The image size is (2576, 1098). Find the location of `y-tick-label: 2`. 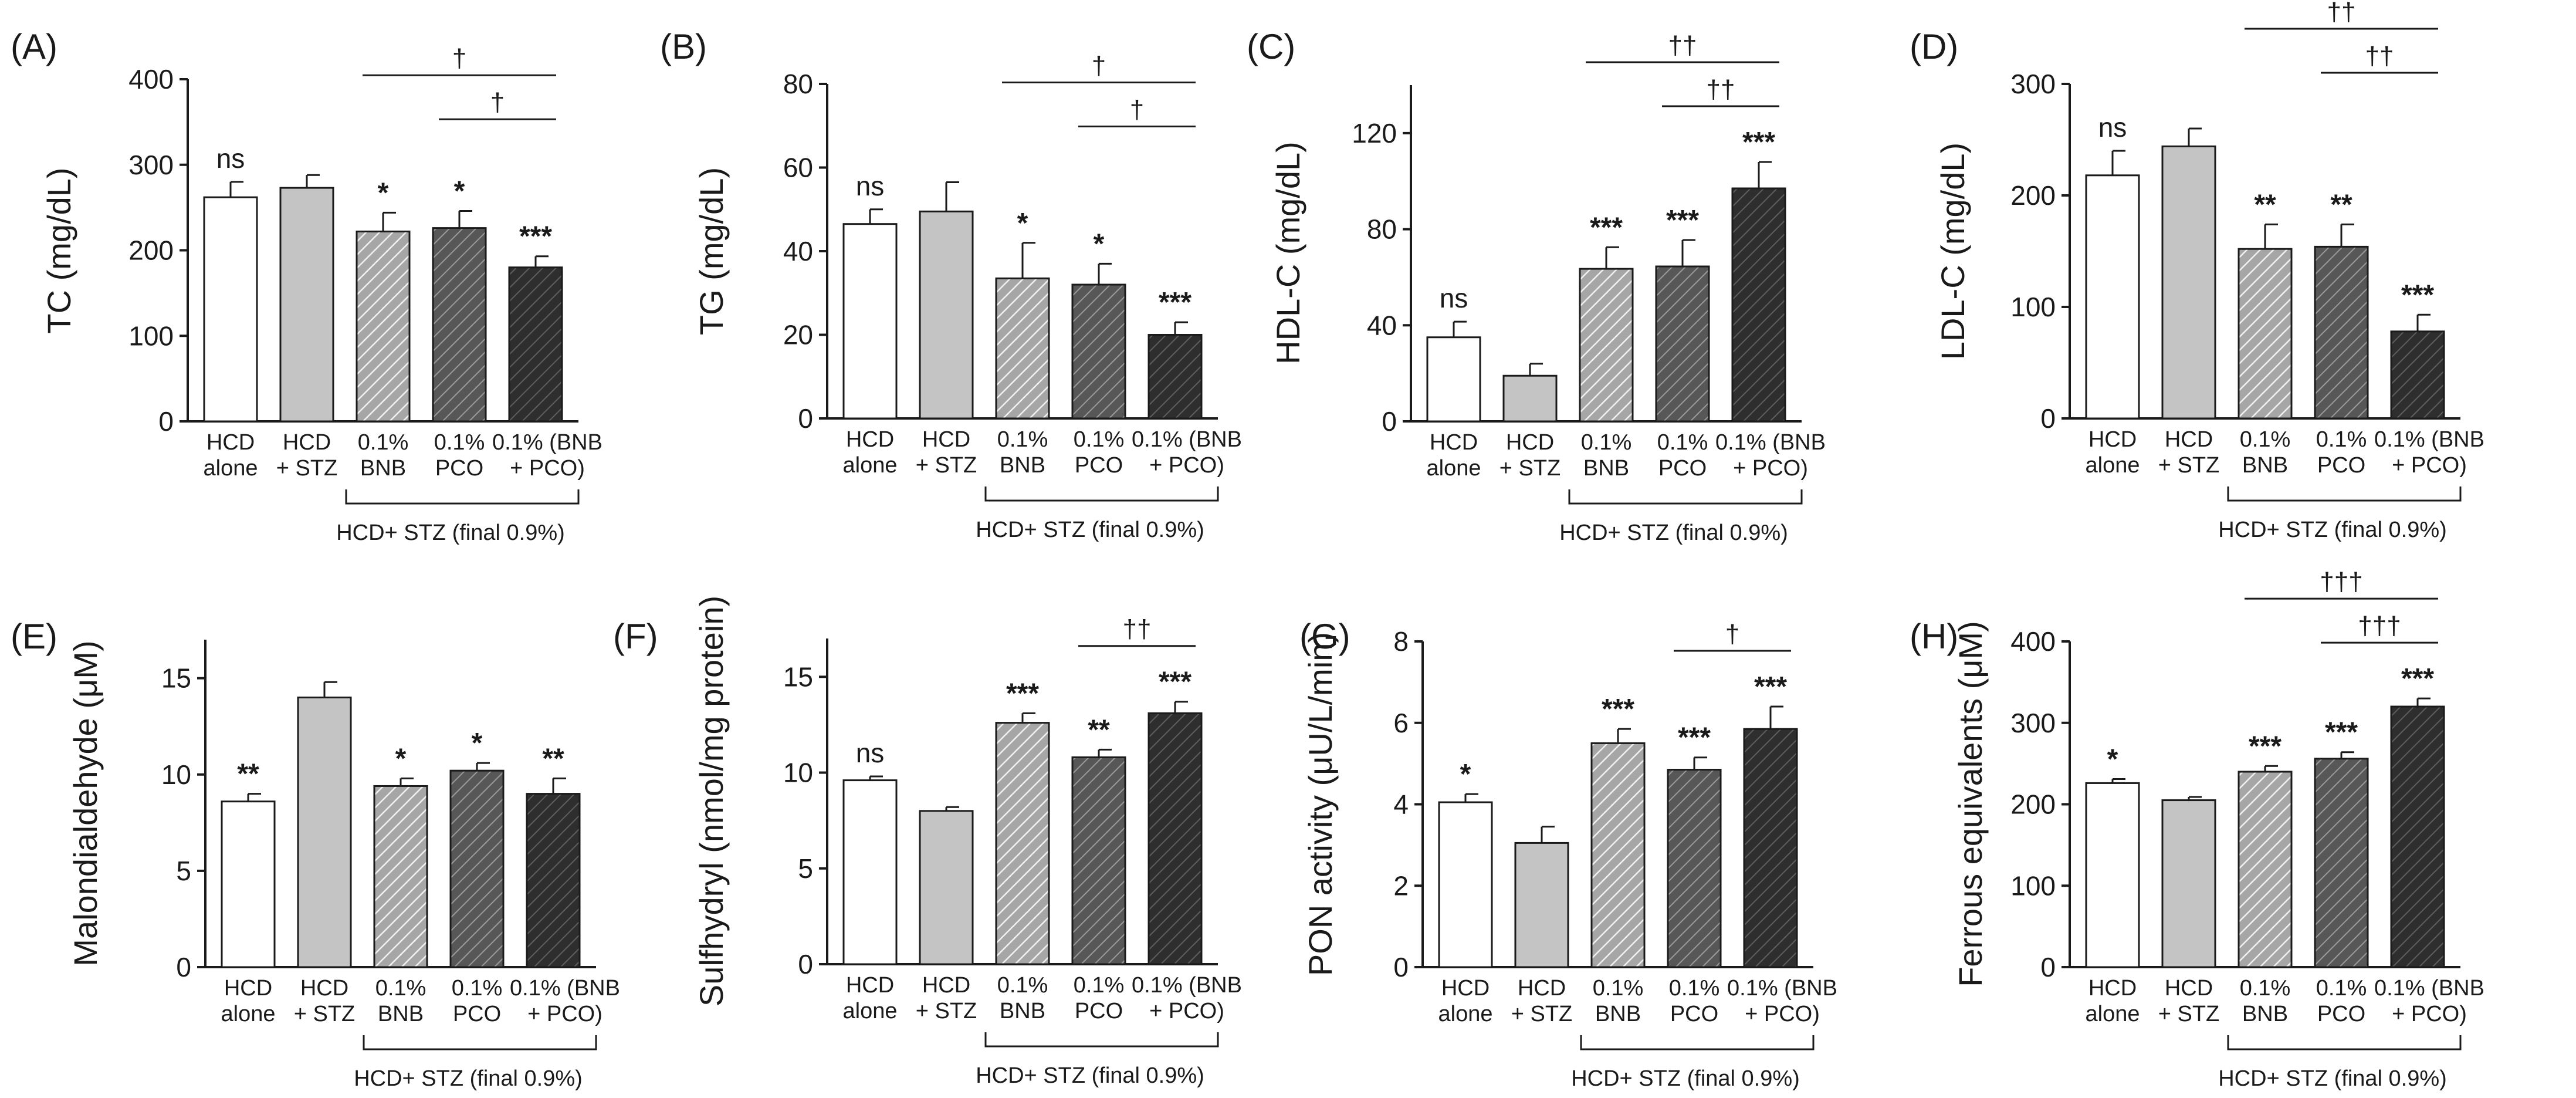

y-tick-label: 2 is located at coordinates (1401, 885).